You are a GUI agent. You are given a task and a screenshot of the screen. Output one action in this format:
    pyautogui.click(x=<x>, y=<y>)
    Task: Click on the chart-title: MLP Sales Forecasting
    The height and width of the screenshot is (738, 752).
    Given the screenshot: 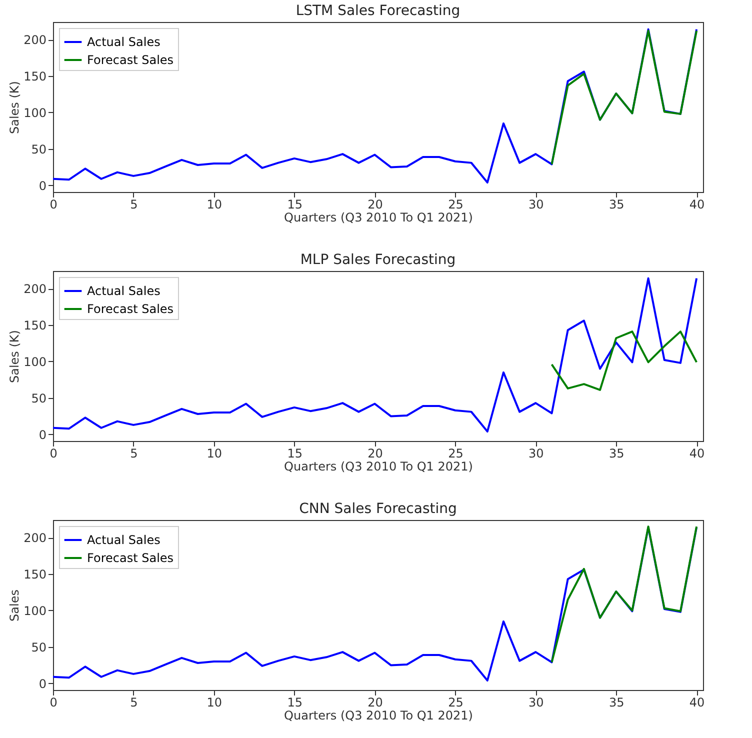 What is the action you would take?
    pyautogui.click(x=378, y=260)
    